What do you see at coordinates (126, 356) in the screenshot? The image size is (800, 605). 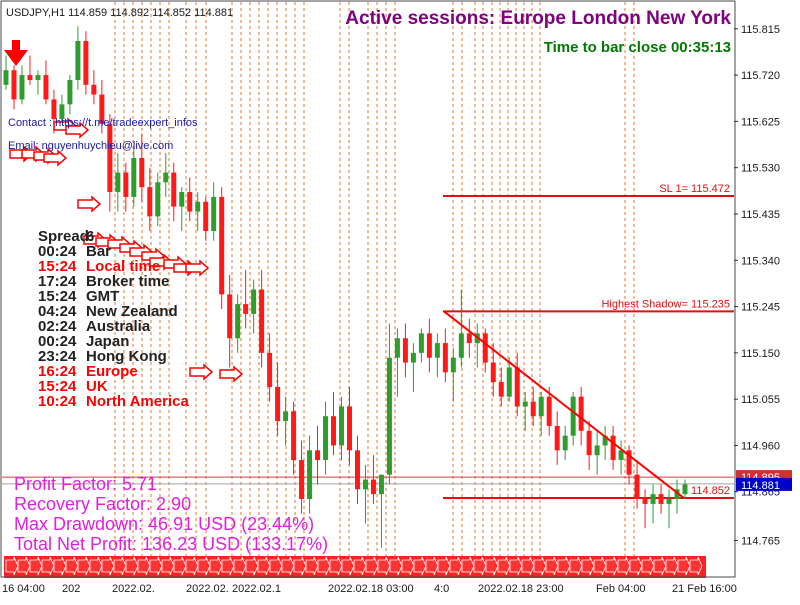 I see `info-label: Hong Kong` at bounding box center [126, 356].